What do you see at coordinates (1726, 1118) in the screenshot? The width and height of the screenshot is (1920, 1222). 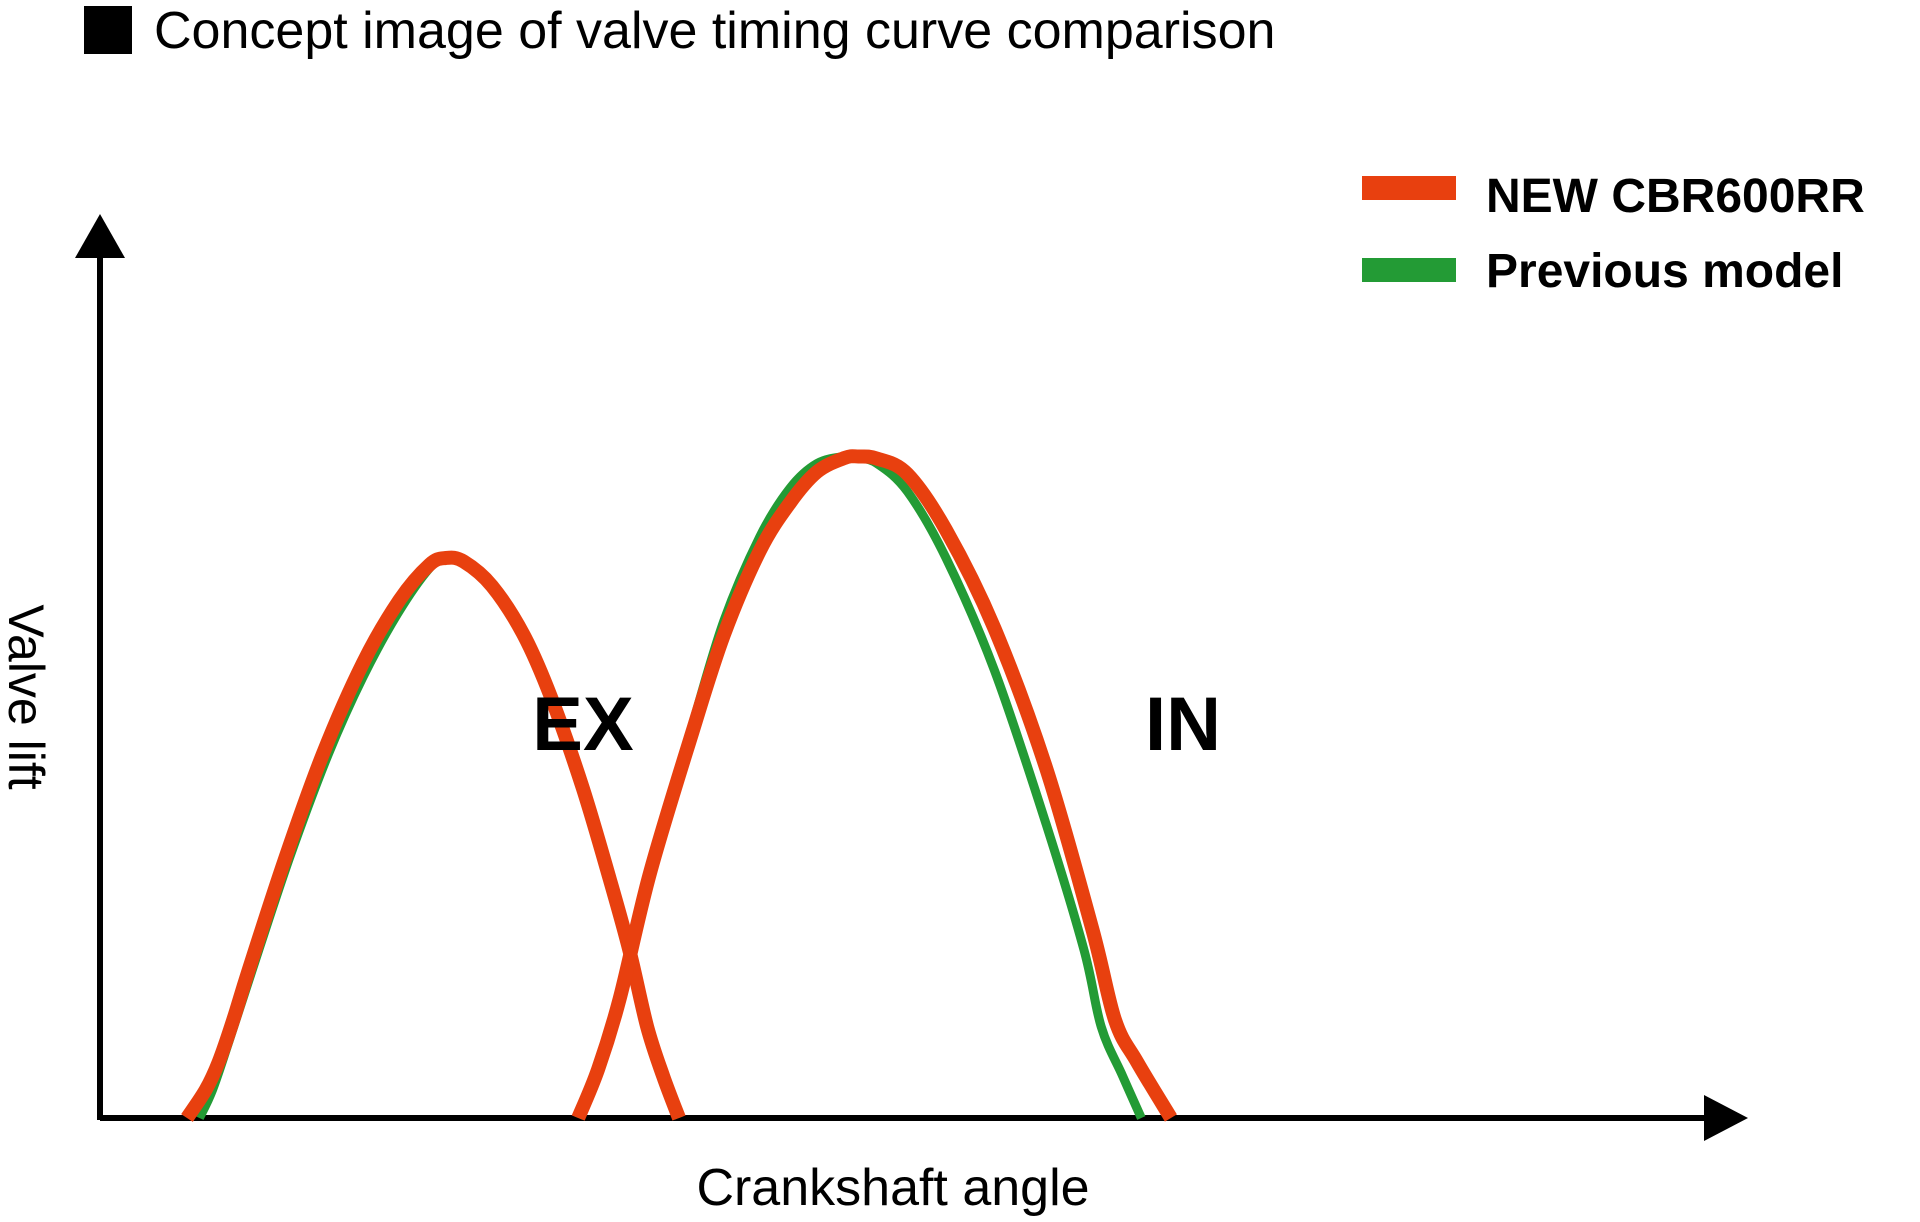 I see `x-axis-arrowhead` at bounding box center [1726, 1118].